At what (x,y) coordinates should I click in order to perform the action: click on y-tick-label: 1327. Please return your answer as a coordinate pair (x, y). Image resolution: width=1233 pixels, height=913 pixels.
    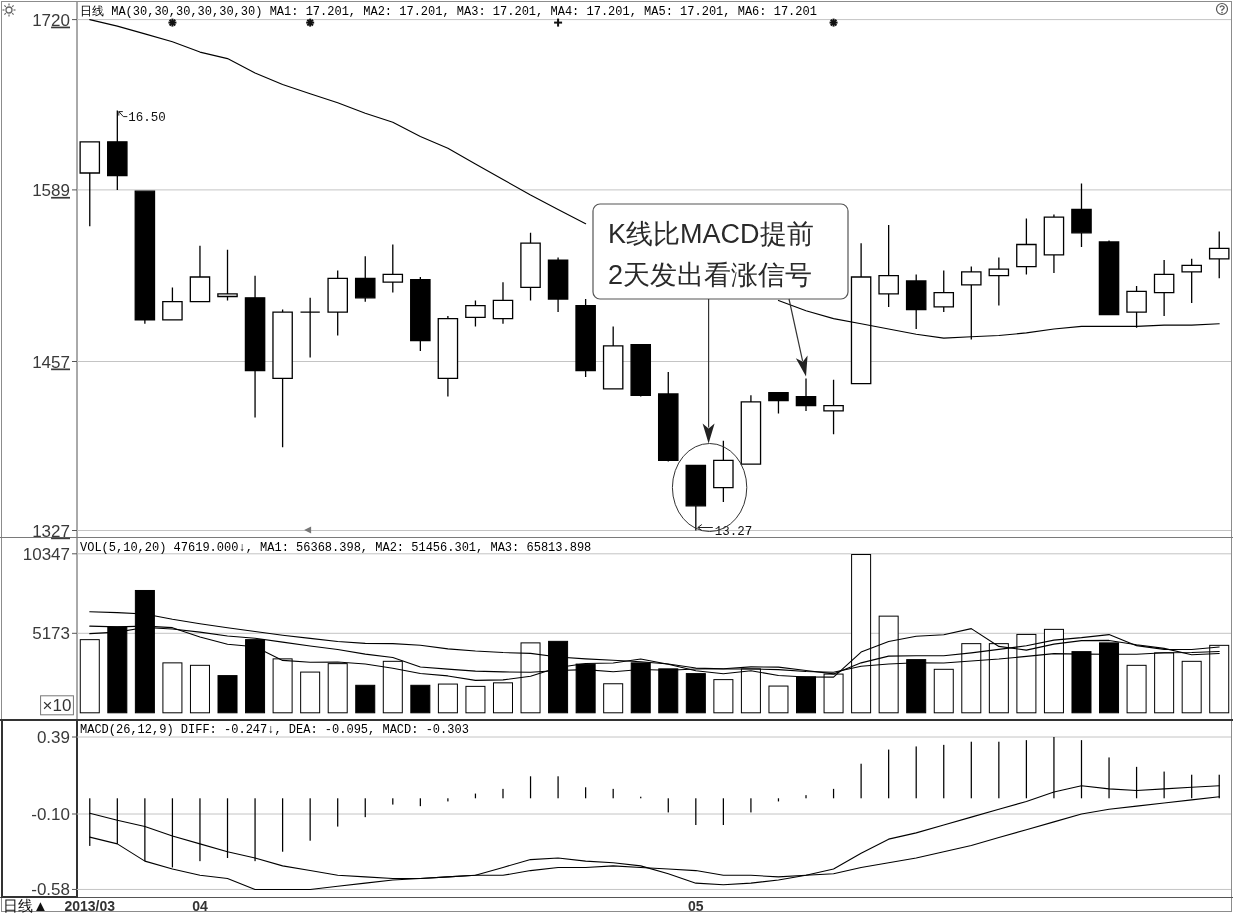
    Looking at the image, I should click on (51, 531).